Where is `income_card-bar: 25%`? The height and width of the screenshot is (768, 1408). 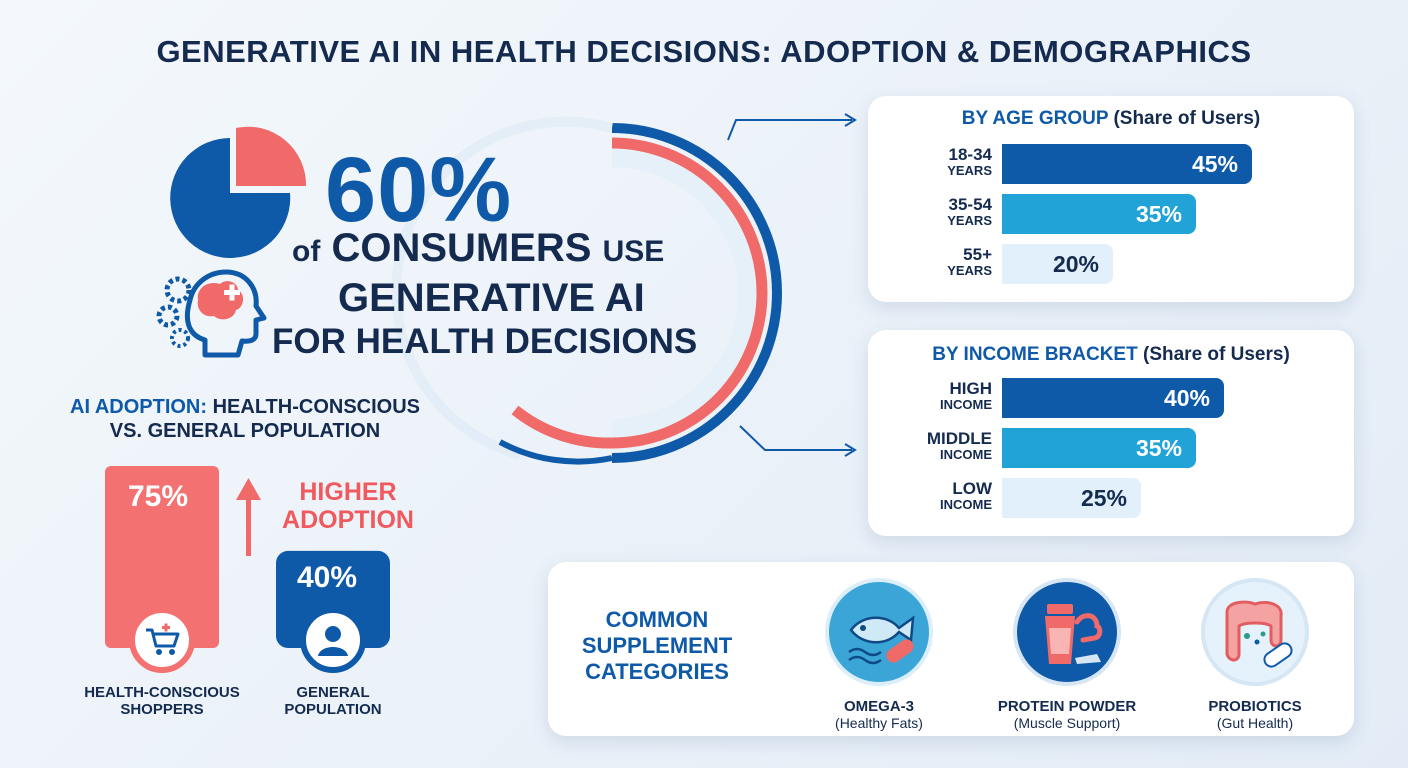 income_card-bar: 25% is located at coordinates (1071, 498).